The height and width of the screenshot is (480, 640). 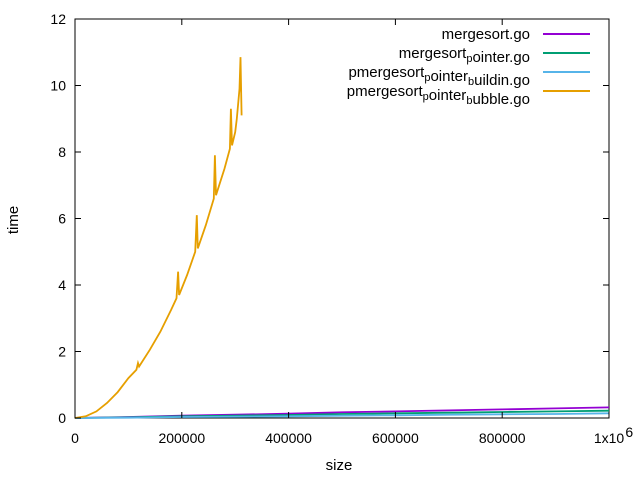 What do you see at coordinates (181, 438) in the screenshot?
I see `x-tick-label: 200000` at bounding box center [181, 438].